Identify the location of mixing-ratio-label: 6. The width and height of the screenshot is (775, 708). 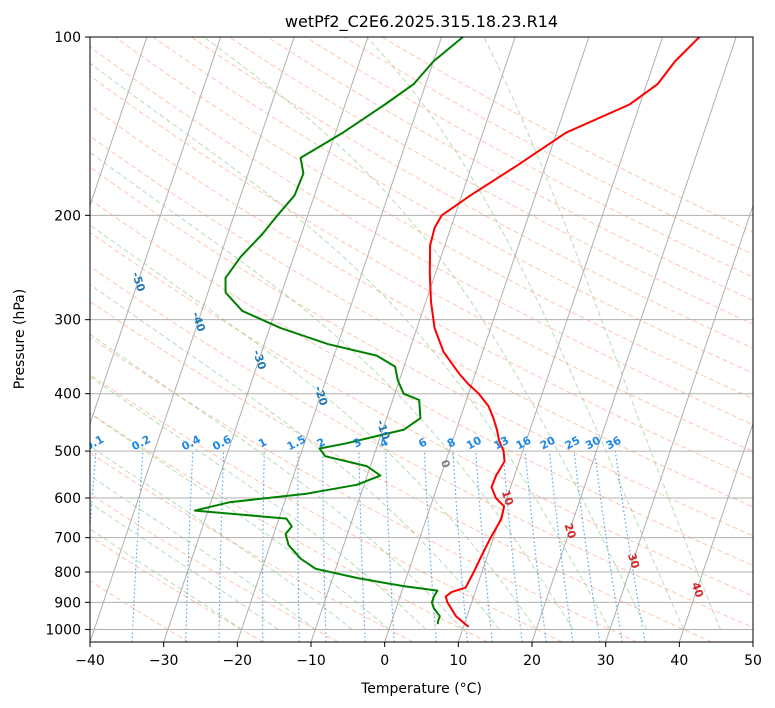
(422, 442).